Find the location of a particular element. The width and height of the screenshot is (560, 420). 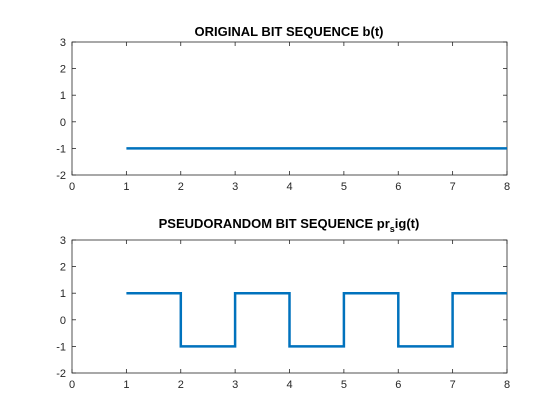

series-line is located at coordinates (316, 319).